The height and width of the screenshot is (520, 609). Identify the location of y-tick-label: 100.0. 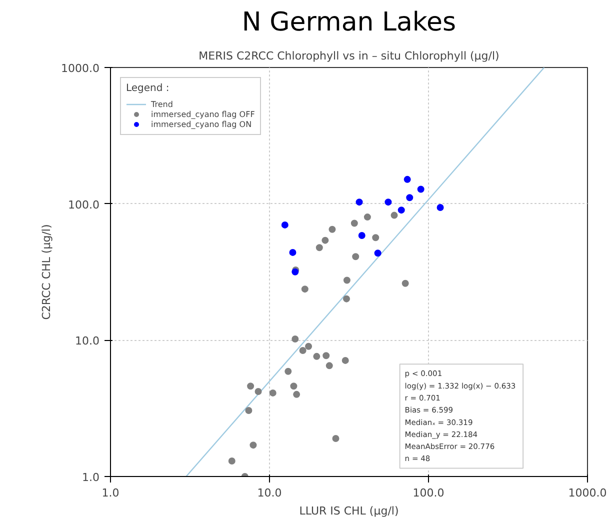
(84, 205).